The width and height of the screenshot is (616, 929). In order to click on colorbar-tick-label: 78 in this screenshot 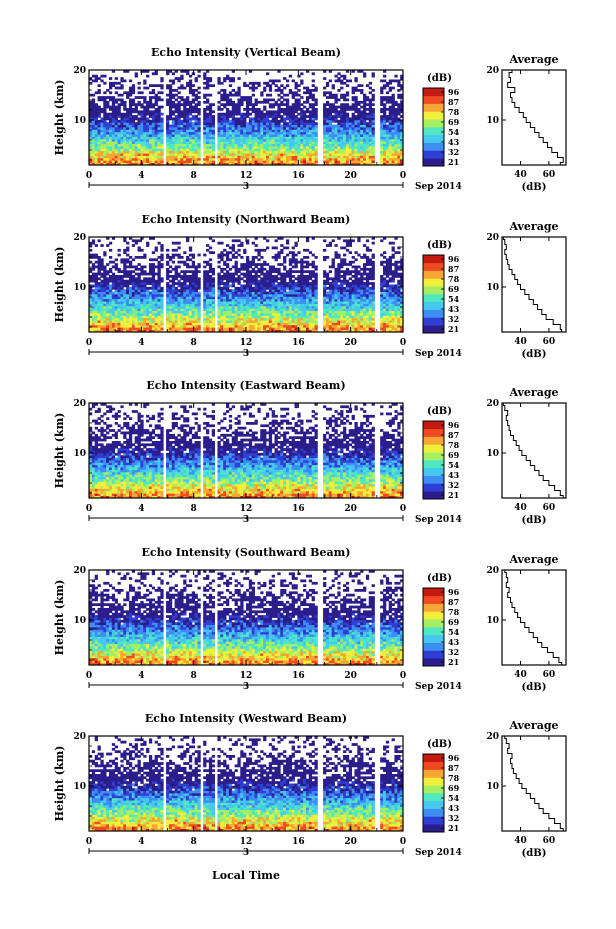, I will do `click(454, 445)`.